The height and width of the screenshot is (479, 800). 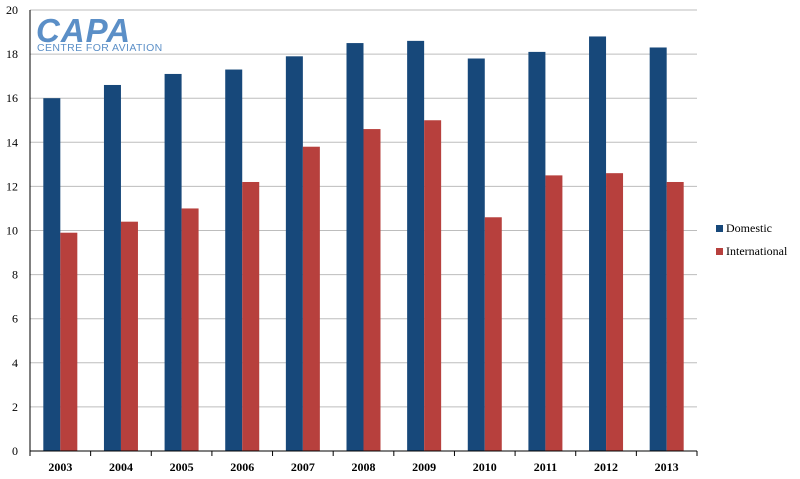 I want to click on logo-tagline: CENTRE FOR AVIATION, so click(x=100, y=48).